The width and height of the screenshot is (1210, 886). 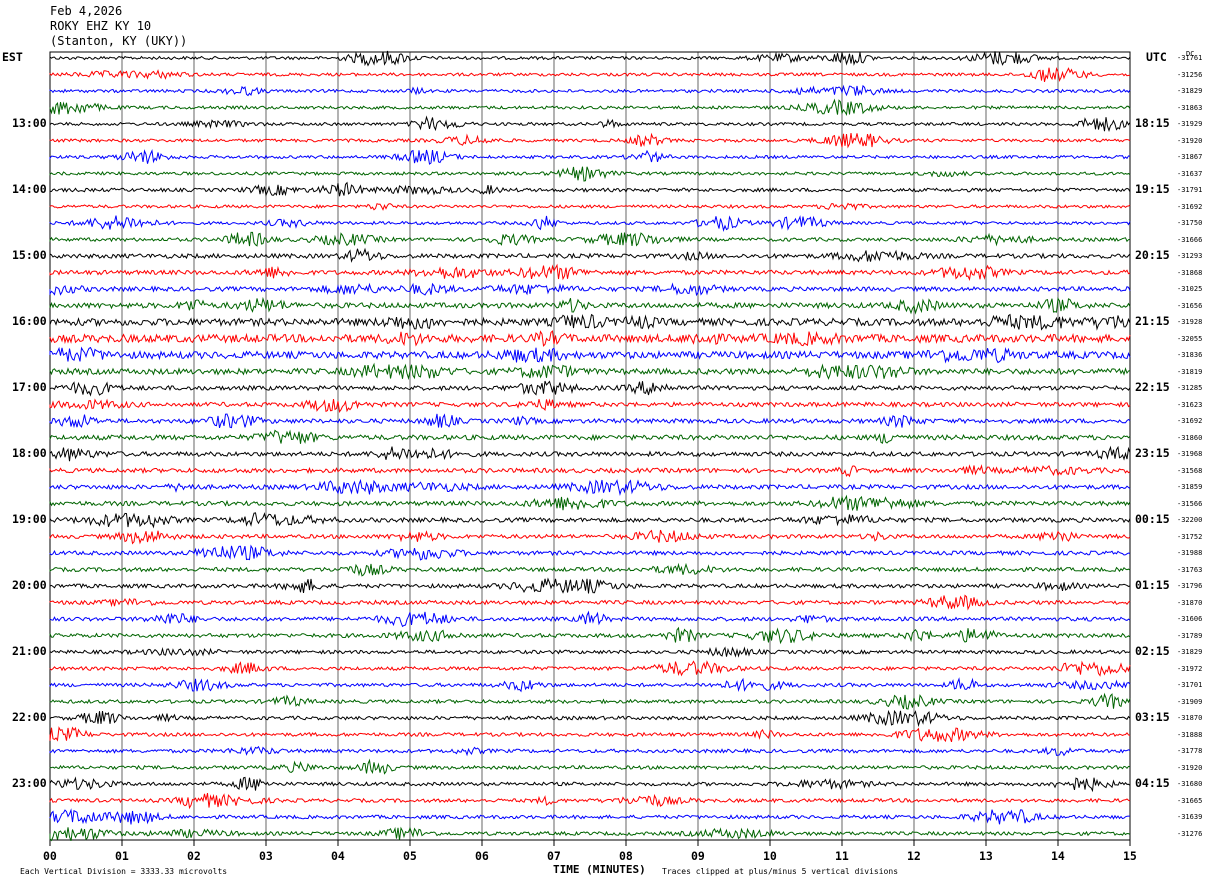 I want to click on est-hour-label: 22:00, so click(x=29, y=717).